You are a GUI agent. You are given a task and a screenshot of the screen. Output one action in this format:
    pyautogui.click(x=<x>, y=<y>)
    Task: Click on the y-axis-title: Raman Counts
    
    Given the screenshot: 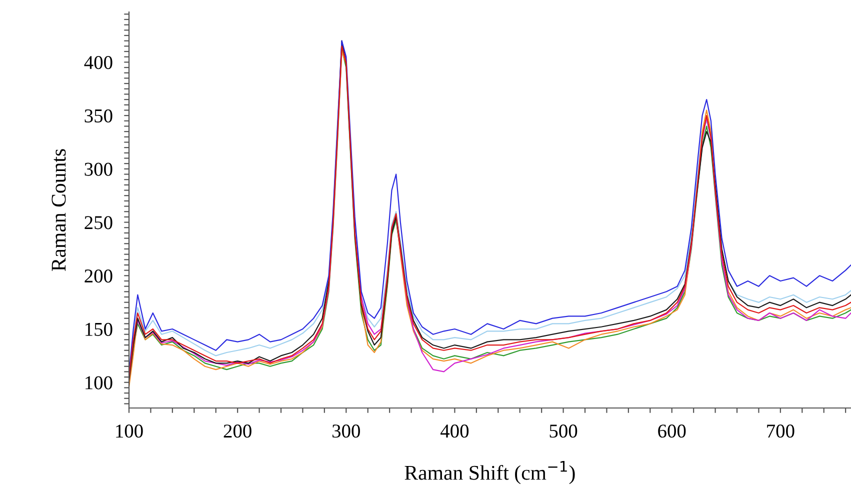 What is the action you would take?
    pyautogui.click(x=59, y=210)
    